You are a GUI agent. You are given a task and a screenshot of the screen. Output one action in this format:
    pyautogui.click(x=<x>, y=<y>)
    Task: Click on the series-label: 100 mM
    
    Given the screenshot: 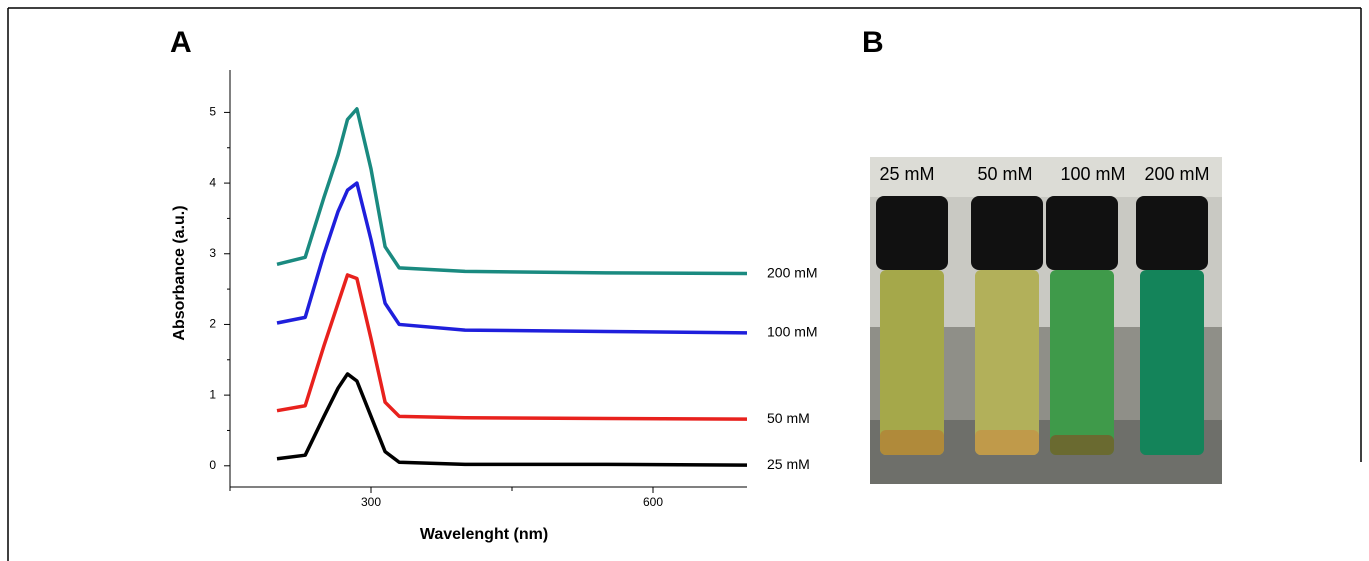 What is the action you would take?
    pyautogui.click(x=792, y=332)
    